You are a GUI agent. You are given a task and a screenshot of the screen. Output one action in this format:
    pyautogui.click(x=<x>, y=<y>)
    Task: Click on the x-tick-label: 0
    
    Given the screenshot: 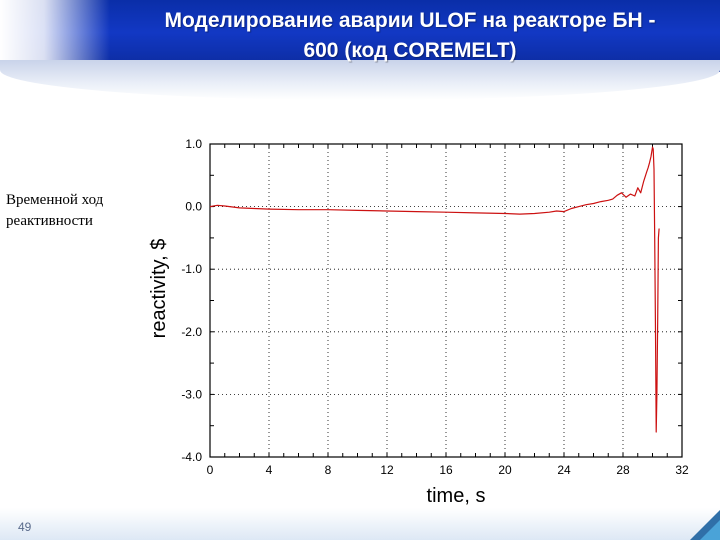 What is the action you would take?
    pyautogui.click(x=210, y=470)
    